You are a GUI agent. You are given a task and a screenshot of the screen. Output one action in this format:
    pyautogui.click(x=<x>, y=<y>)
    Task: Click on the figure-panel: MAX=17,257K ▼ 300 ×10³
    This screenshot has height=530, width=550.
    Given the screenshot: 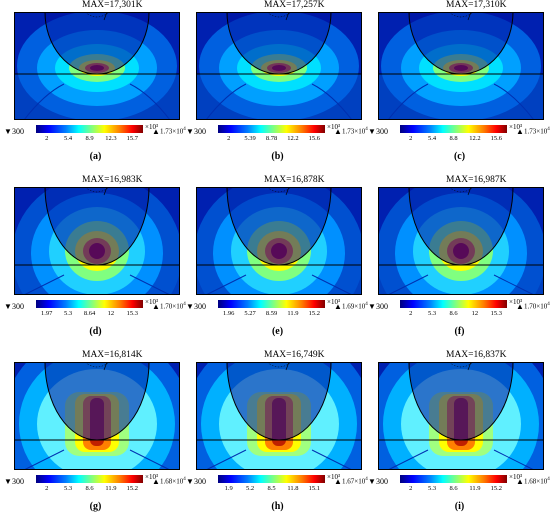 What is the action you would take?
    pyautogui.click(x=277, y=88)
    